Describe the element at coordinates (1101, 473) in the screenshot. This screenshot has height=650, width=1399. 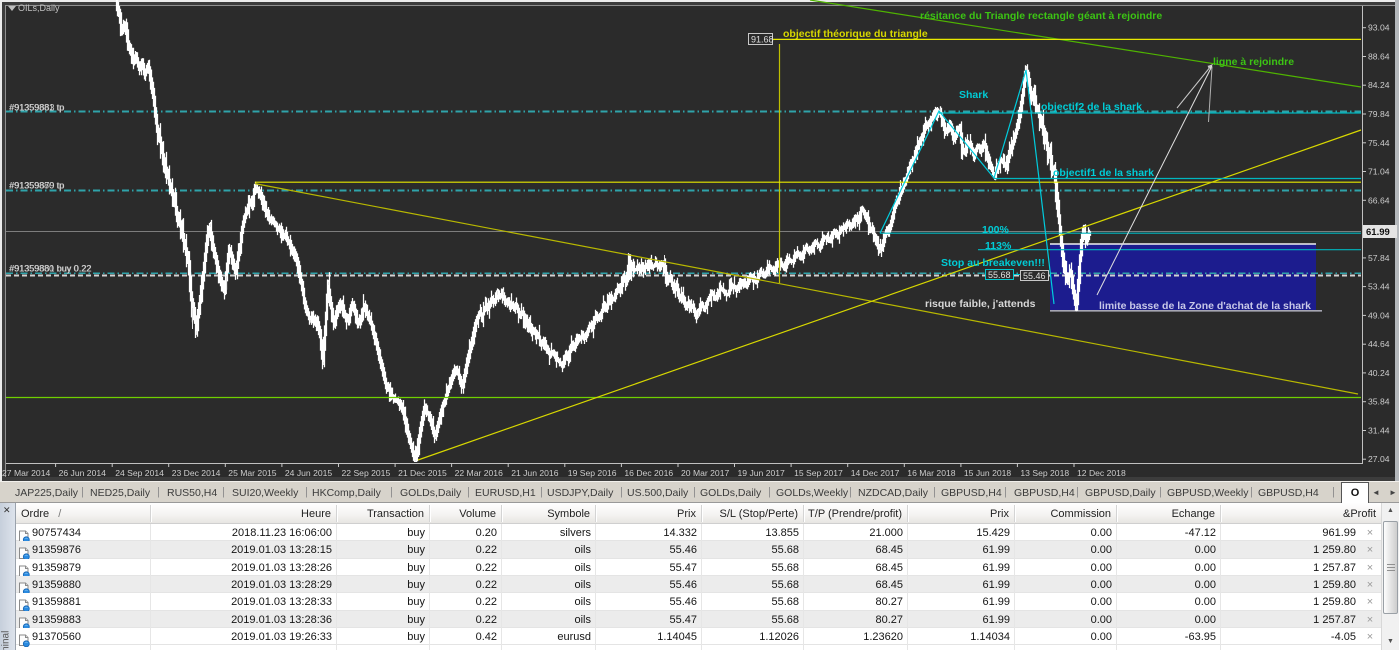
I see `svg-text: 12 Dec 2018` at that location.